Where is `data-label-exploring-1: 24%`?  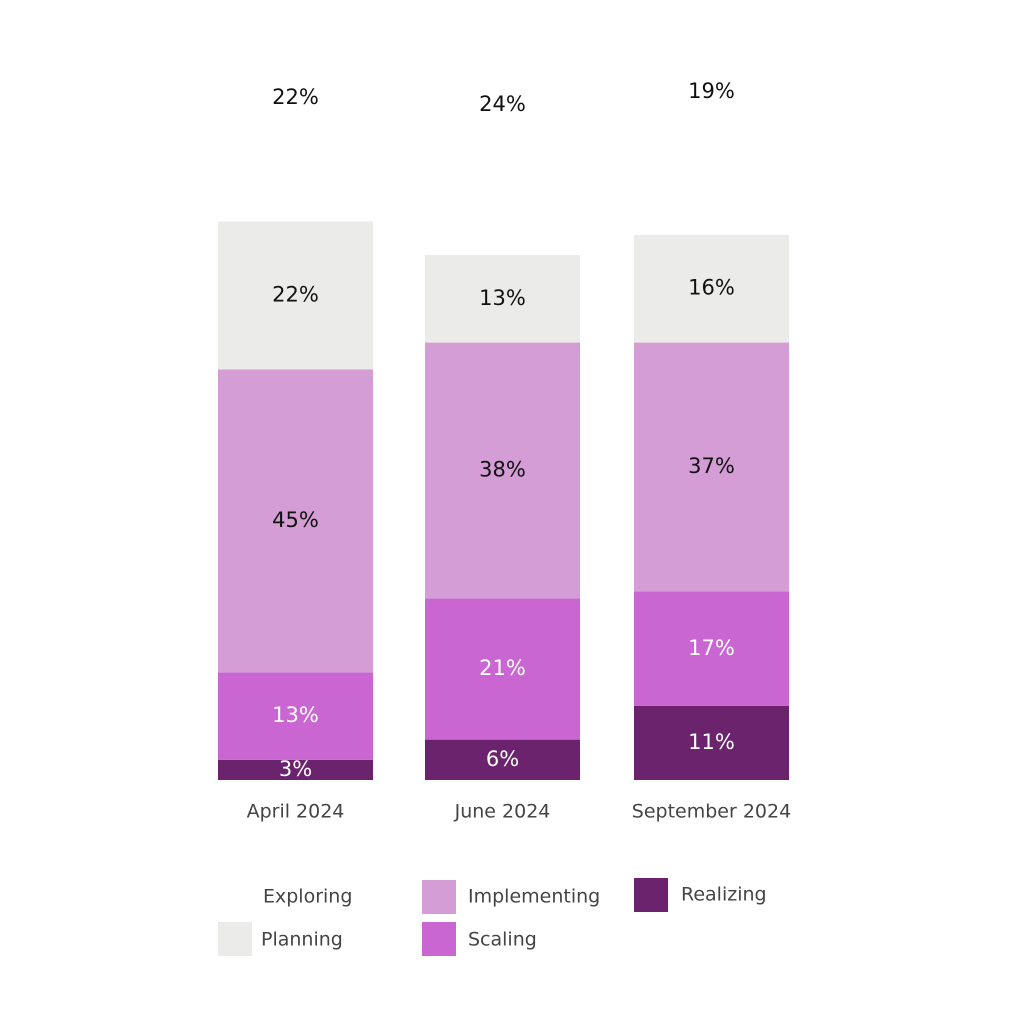 data-label-exploring-1: 24% is located at coordinates (502, 104).